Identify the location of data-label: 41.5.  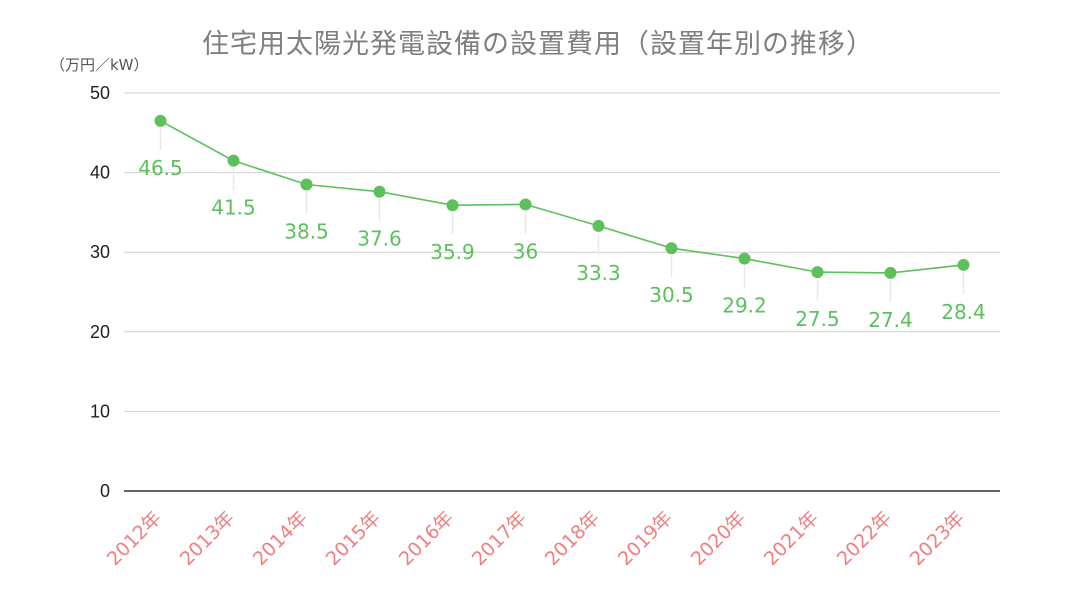
(233, 208).